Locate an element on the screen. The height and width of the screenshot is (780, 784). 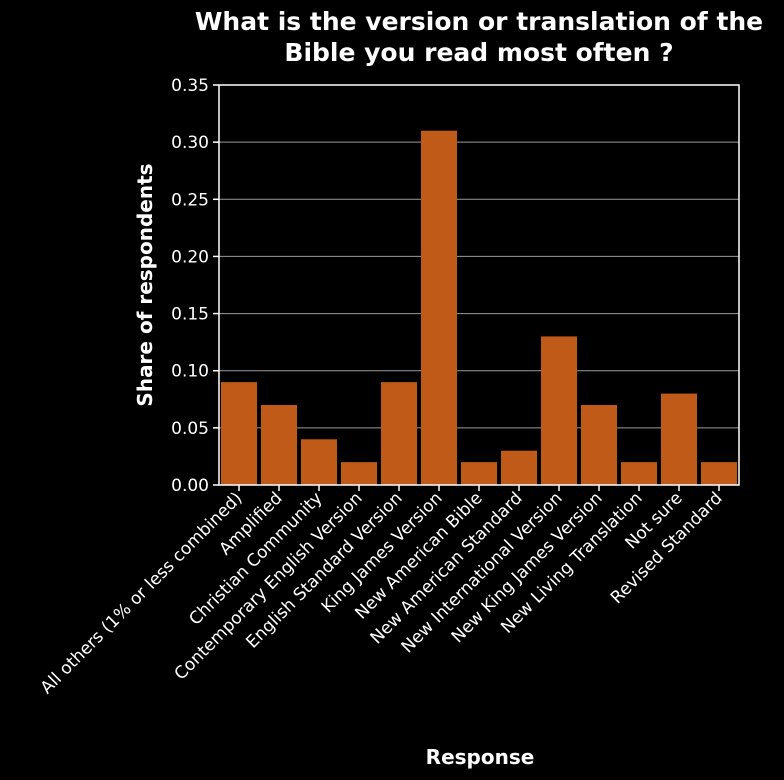
y-axis: 0.00 0.05 0.10 0.15 0.20 0.25 0.30 0.35 is located at coordinates (195, 286).